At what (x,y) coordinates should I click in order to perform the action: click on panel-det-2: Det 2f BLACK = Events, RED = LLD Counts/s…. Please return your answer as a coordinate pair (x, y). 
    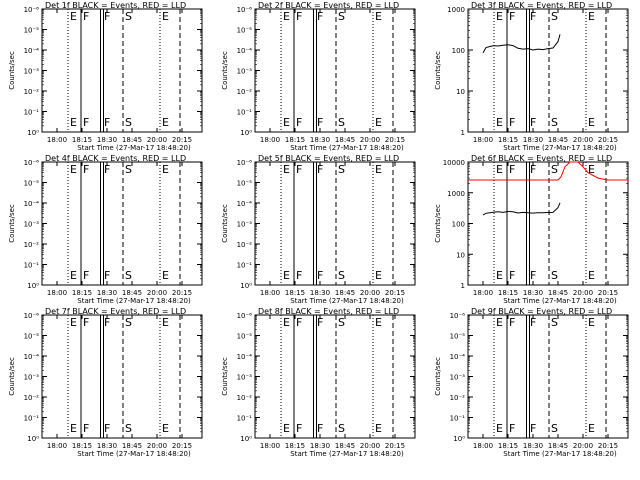
    Looking at the image, I should click on (318, 76).